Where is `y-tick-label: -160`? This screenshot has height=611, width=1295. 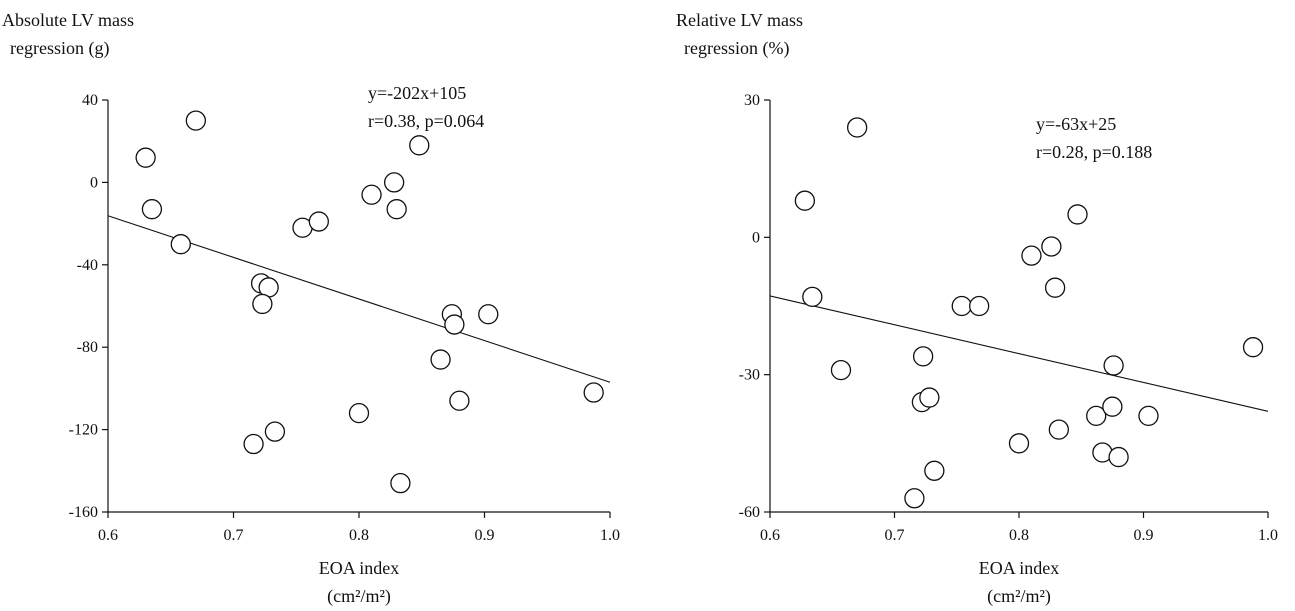 y-tick-label: -160 is located at coordinates (83, 512).